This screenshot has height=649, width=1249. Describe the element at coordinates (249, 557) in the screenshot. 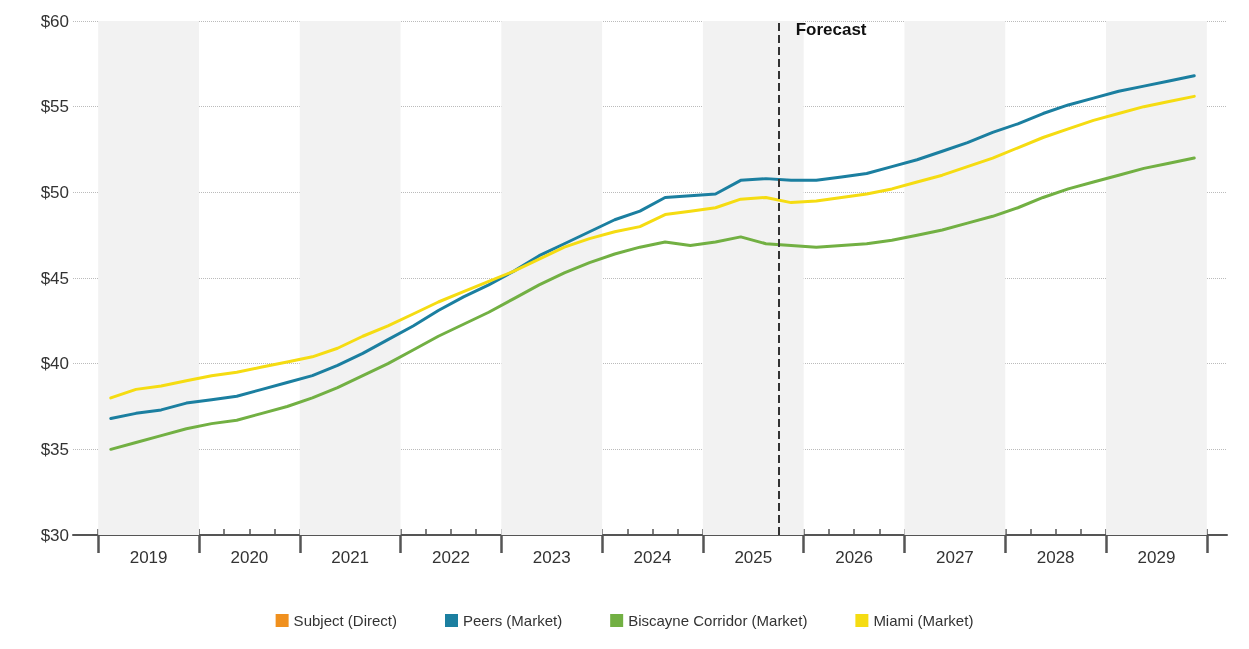

I see `x-tick-label: 2020` at that location.